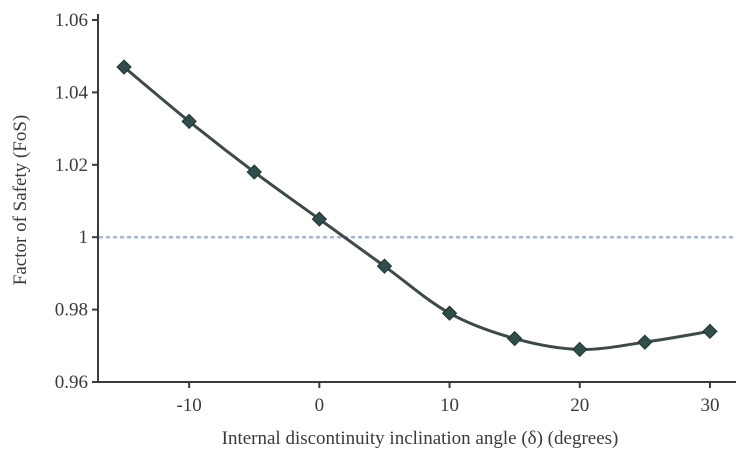  Describe the element at coordinates (71, 20) in the screenshot. I see `y-tick-label: 1.06` at that location.